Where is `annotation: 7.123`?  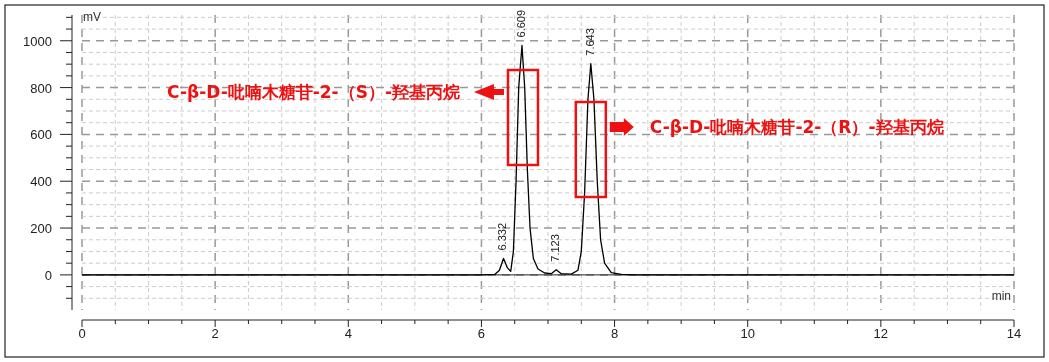 annotation: 7.123 is located at coordinates (555, 248).